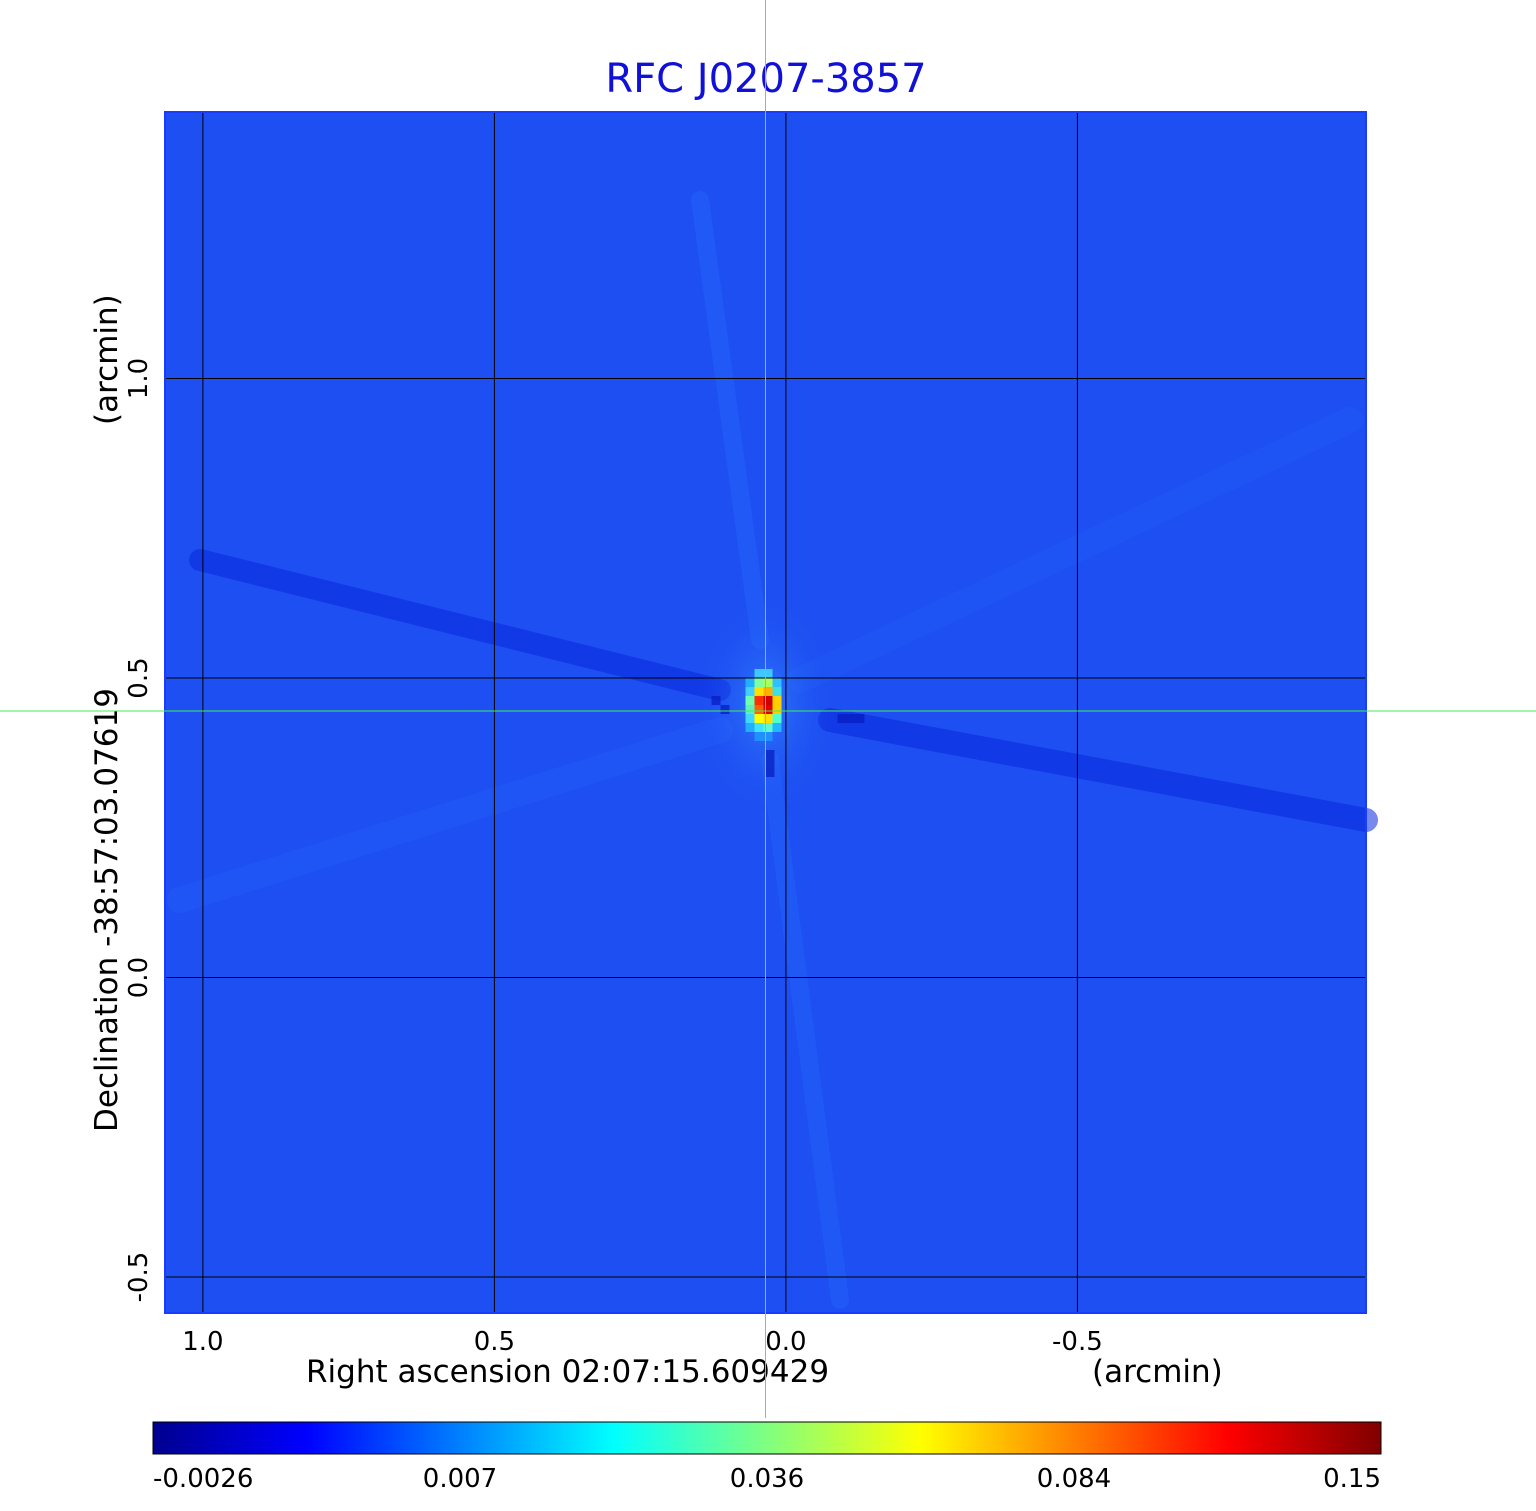  What do you see at coordinates (139, 830) in the screenshot?
I see `y-tick-labels: 1.0 0.5 0.0 -0.5` at bounding box center [139, 830].